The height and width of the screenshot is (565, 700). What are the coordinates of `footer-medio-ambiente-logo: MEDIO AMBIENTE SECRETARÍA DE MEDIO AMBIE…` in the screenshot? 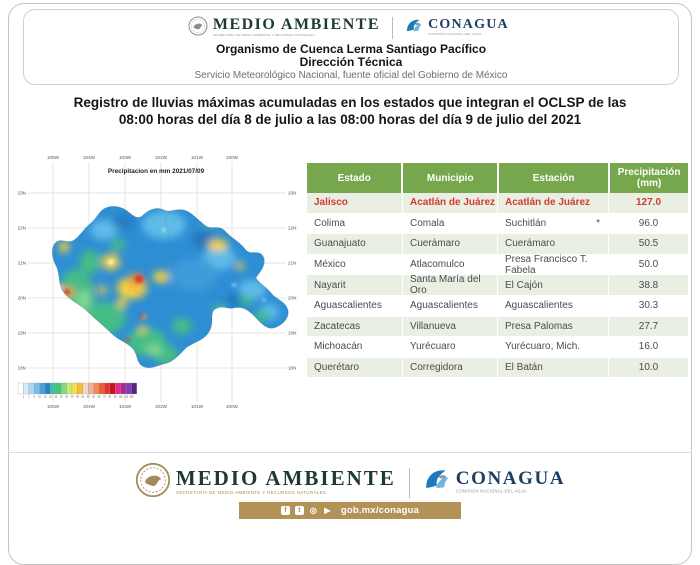 It's located at (265, 482).